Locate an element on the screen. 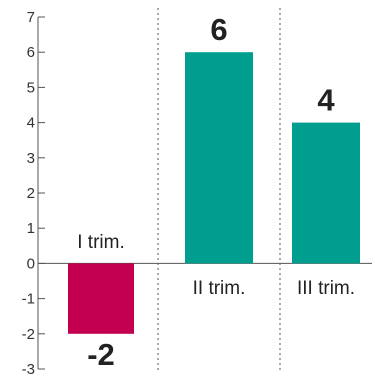 The width and height of the screenshot is (375, 378). y-tick-label: 6 is located at coordinates (31, 52).